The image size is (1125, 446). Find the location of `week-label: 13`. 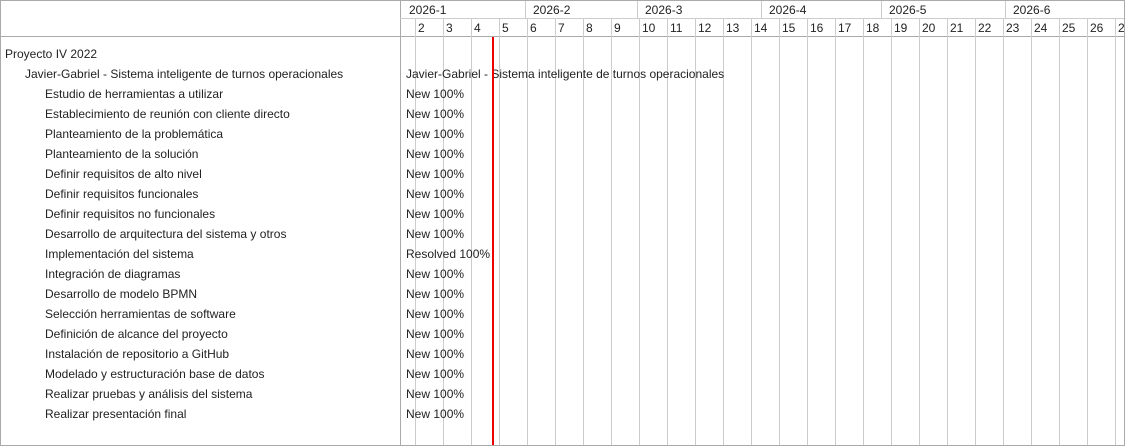

week-label: 13 is located at coordinates (733, 28).